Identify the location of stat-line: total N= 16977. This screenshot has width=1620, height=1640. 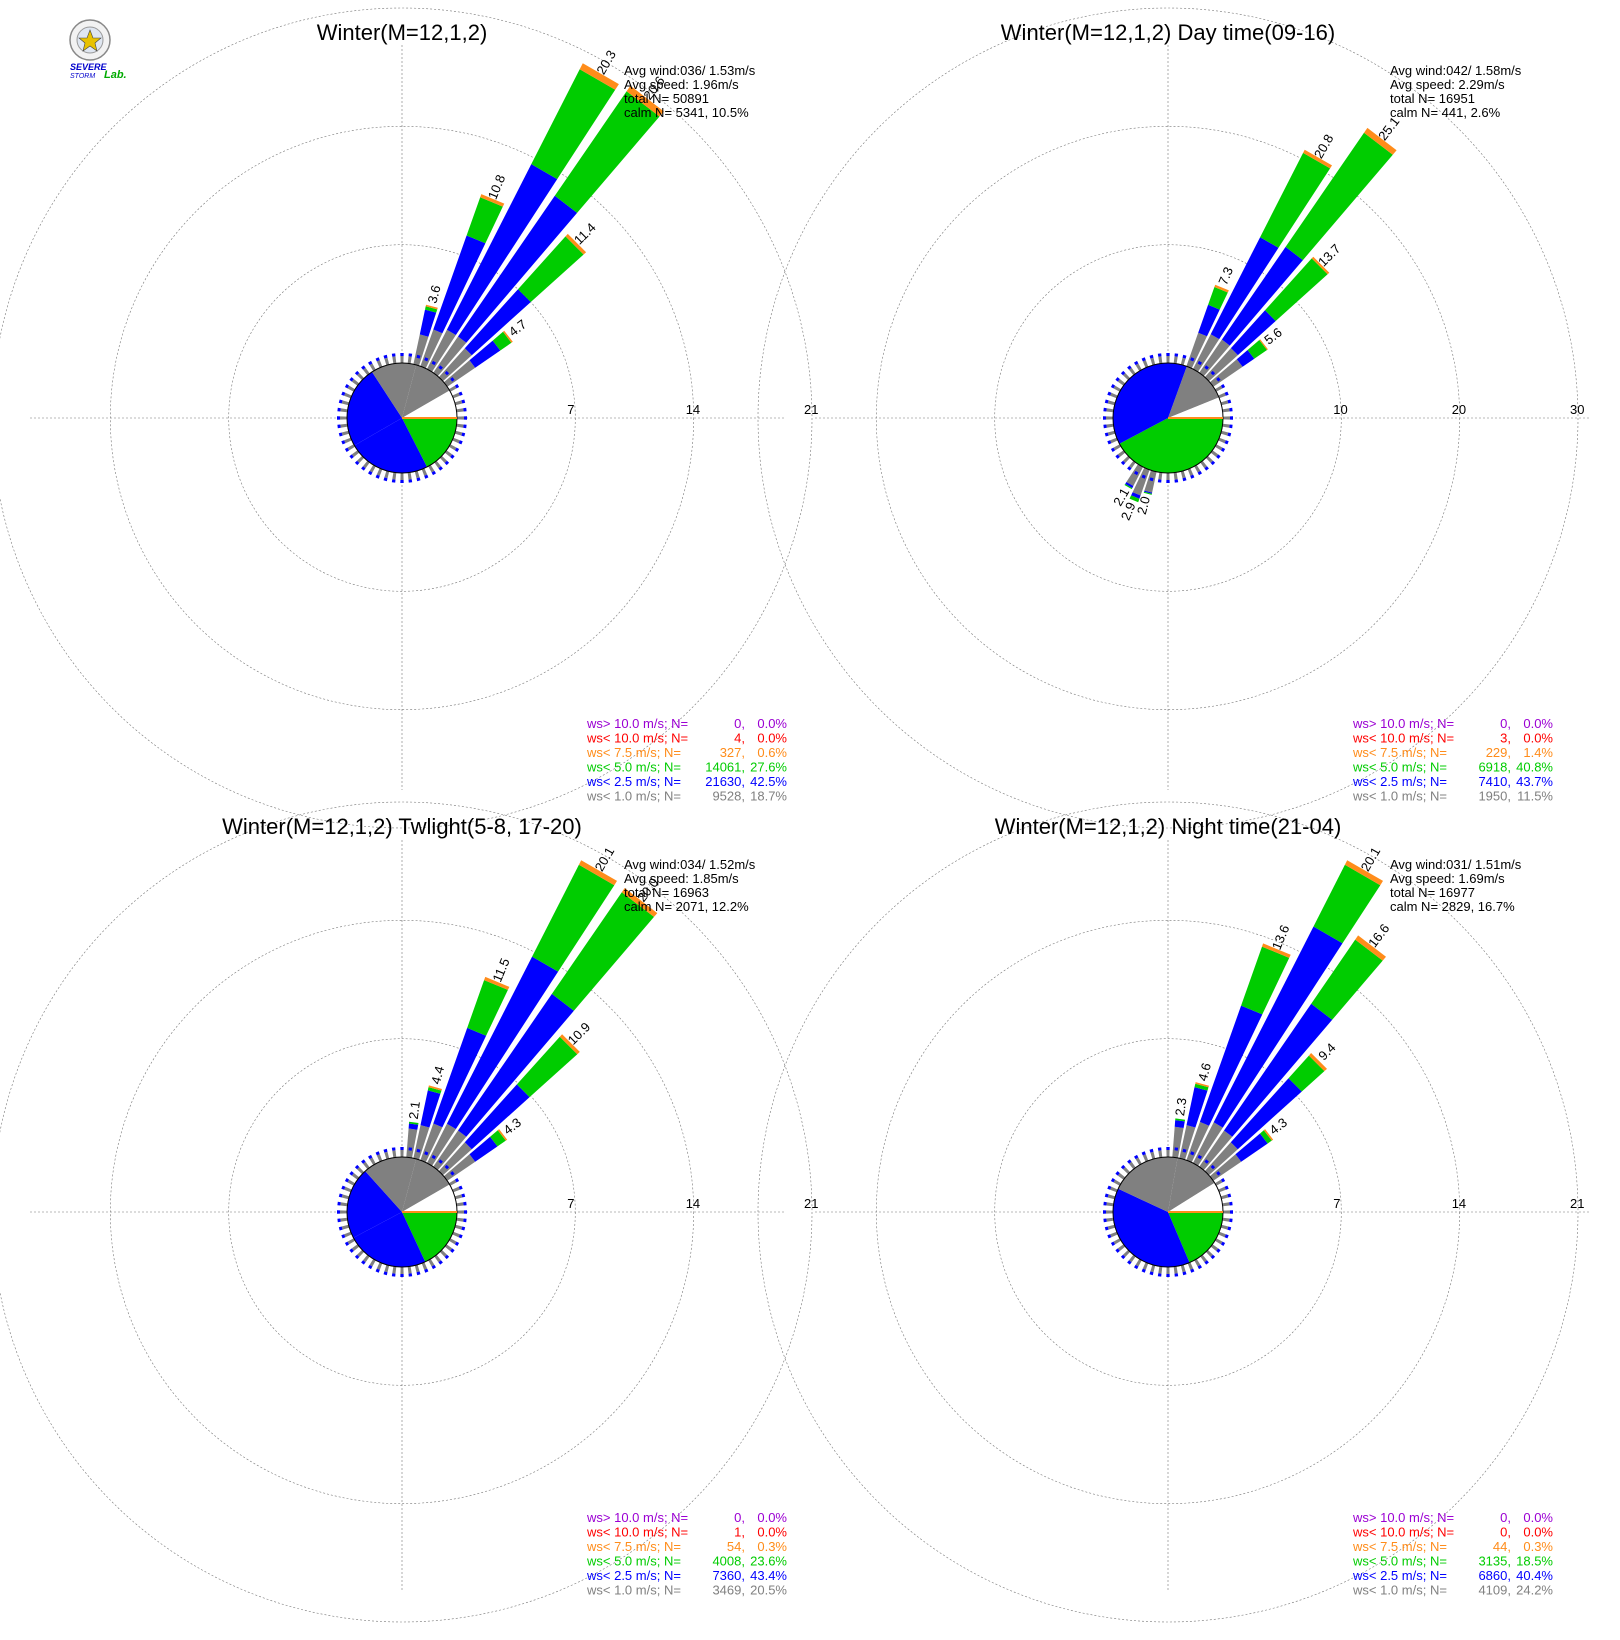
(1432, 892).